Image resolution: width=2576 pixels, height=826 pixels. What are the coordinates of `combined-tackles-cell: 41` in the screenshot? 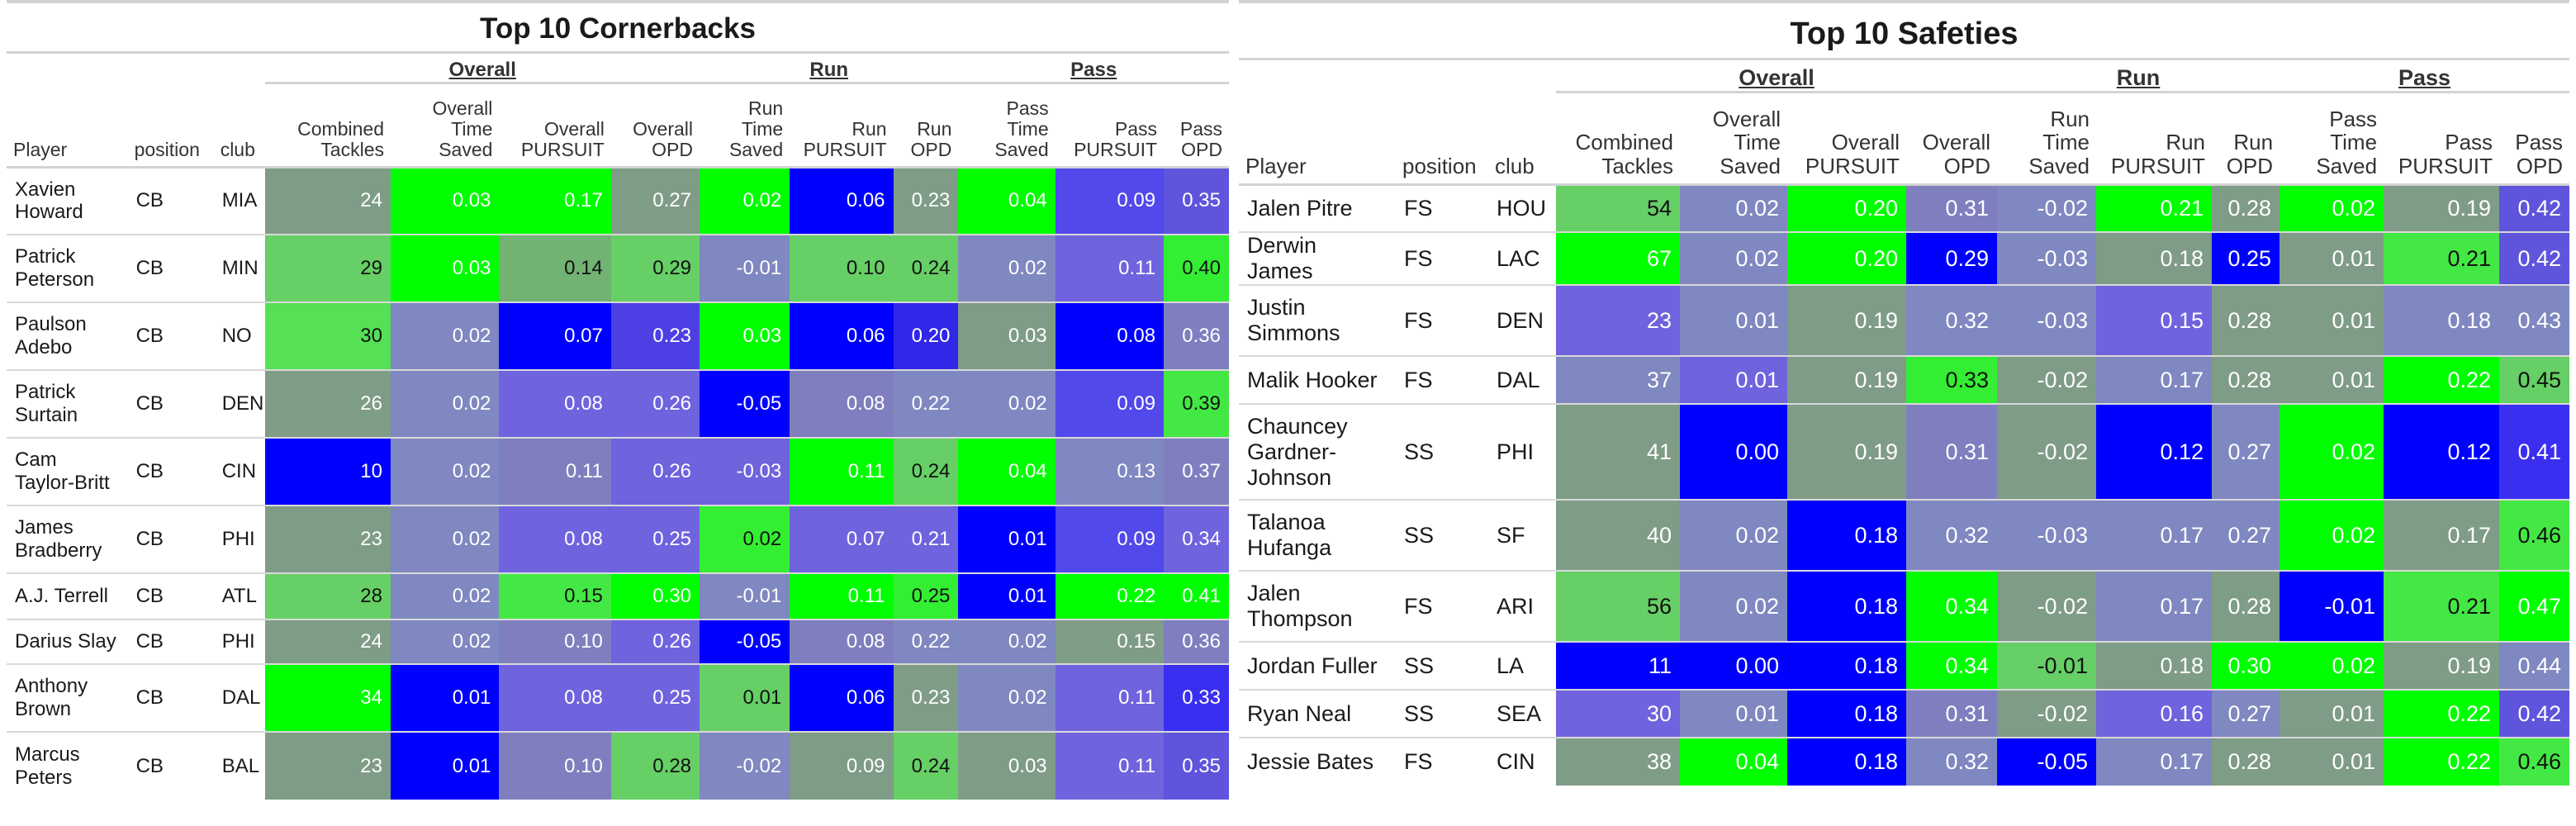 It's located at (1618, 452).